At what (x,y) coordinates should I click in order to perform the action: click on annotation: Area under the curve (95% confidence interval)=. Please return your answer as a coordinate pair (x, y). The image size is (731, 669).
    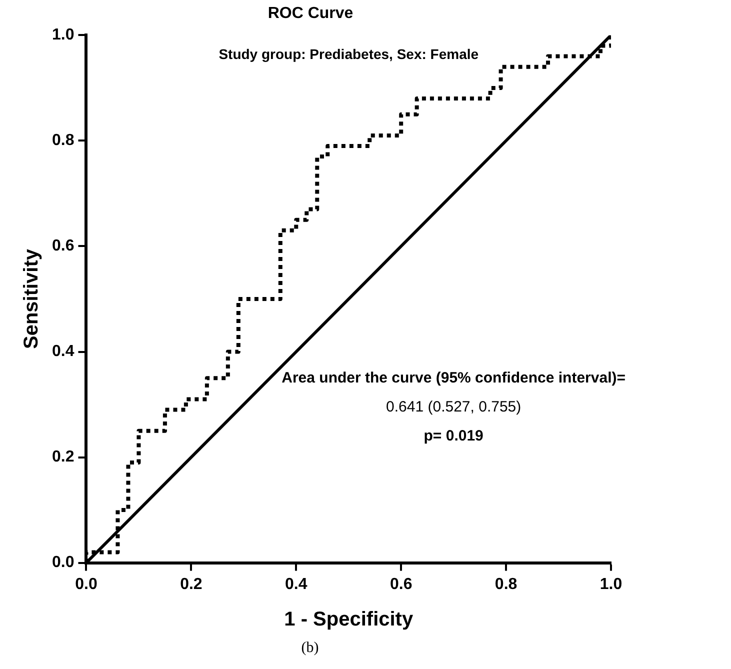
    Looking at the image, I should click on (454, 377).